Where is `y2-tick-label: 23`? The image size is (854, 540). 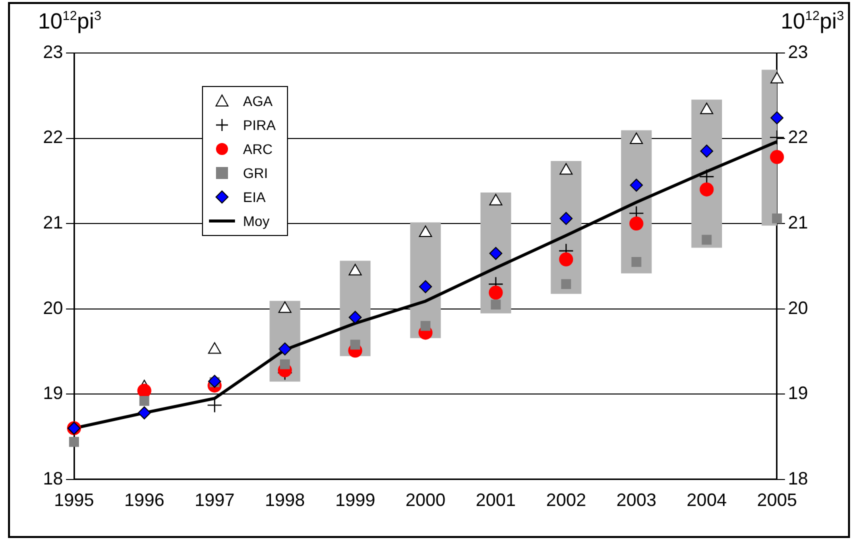
y2-tick-label: 23 is located at coordinates (798, 52).